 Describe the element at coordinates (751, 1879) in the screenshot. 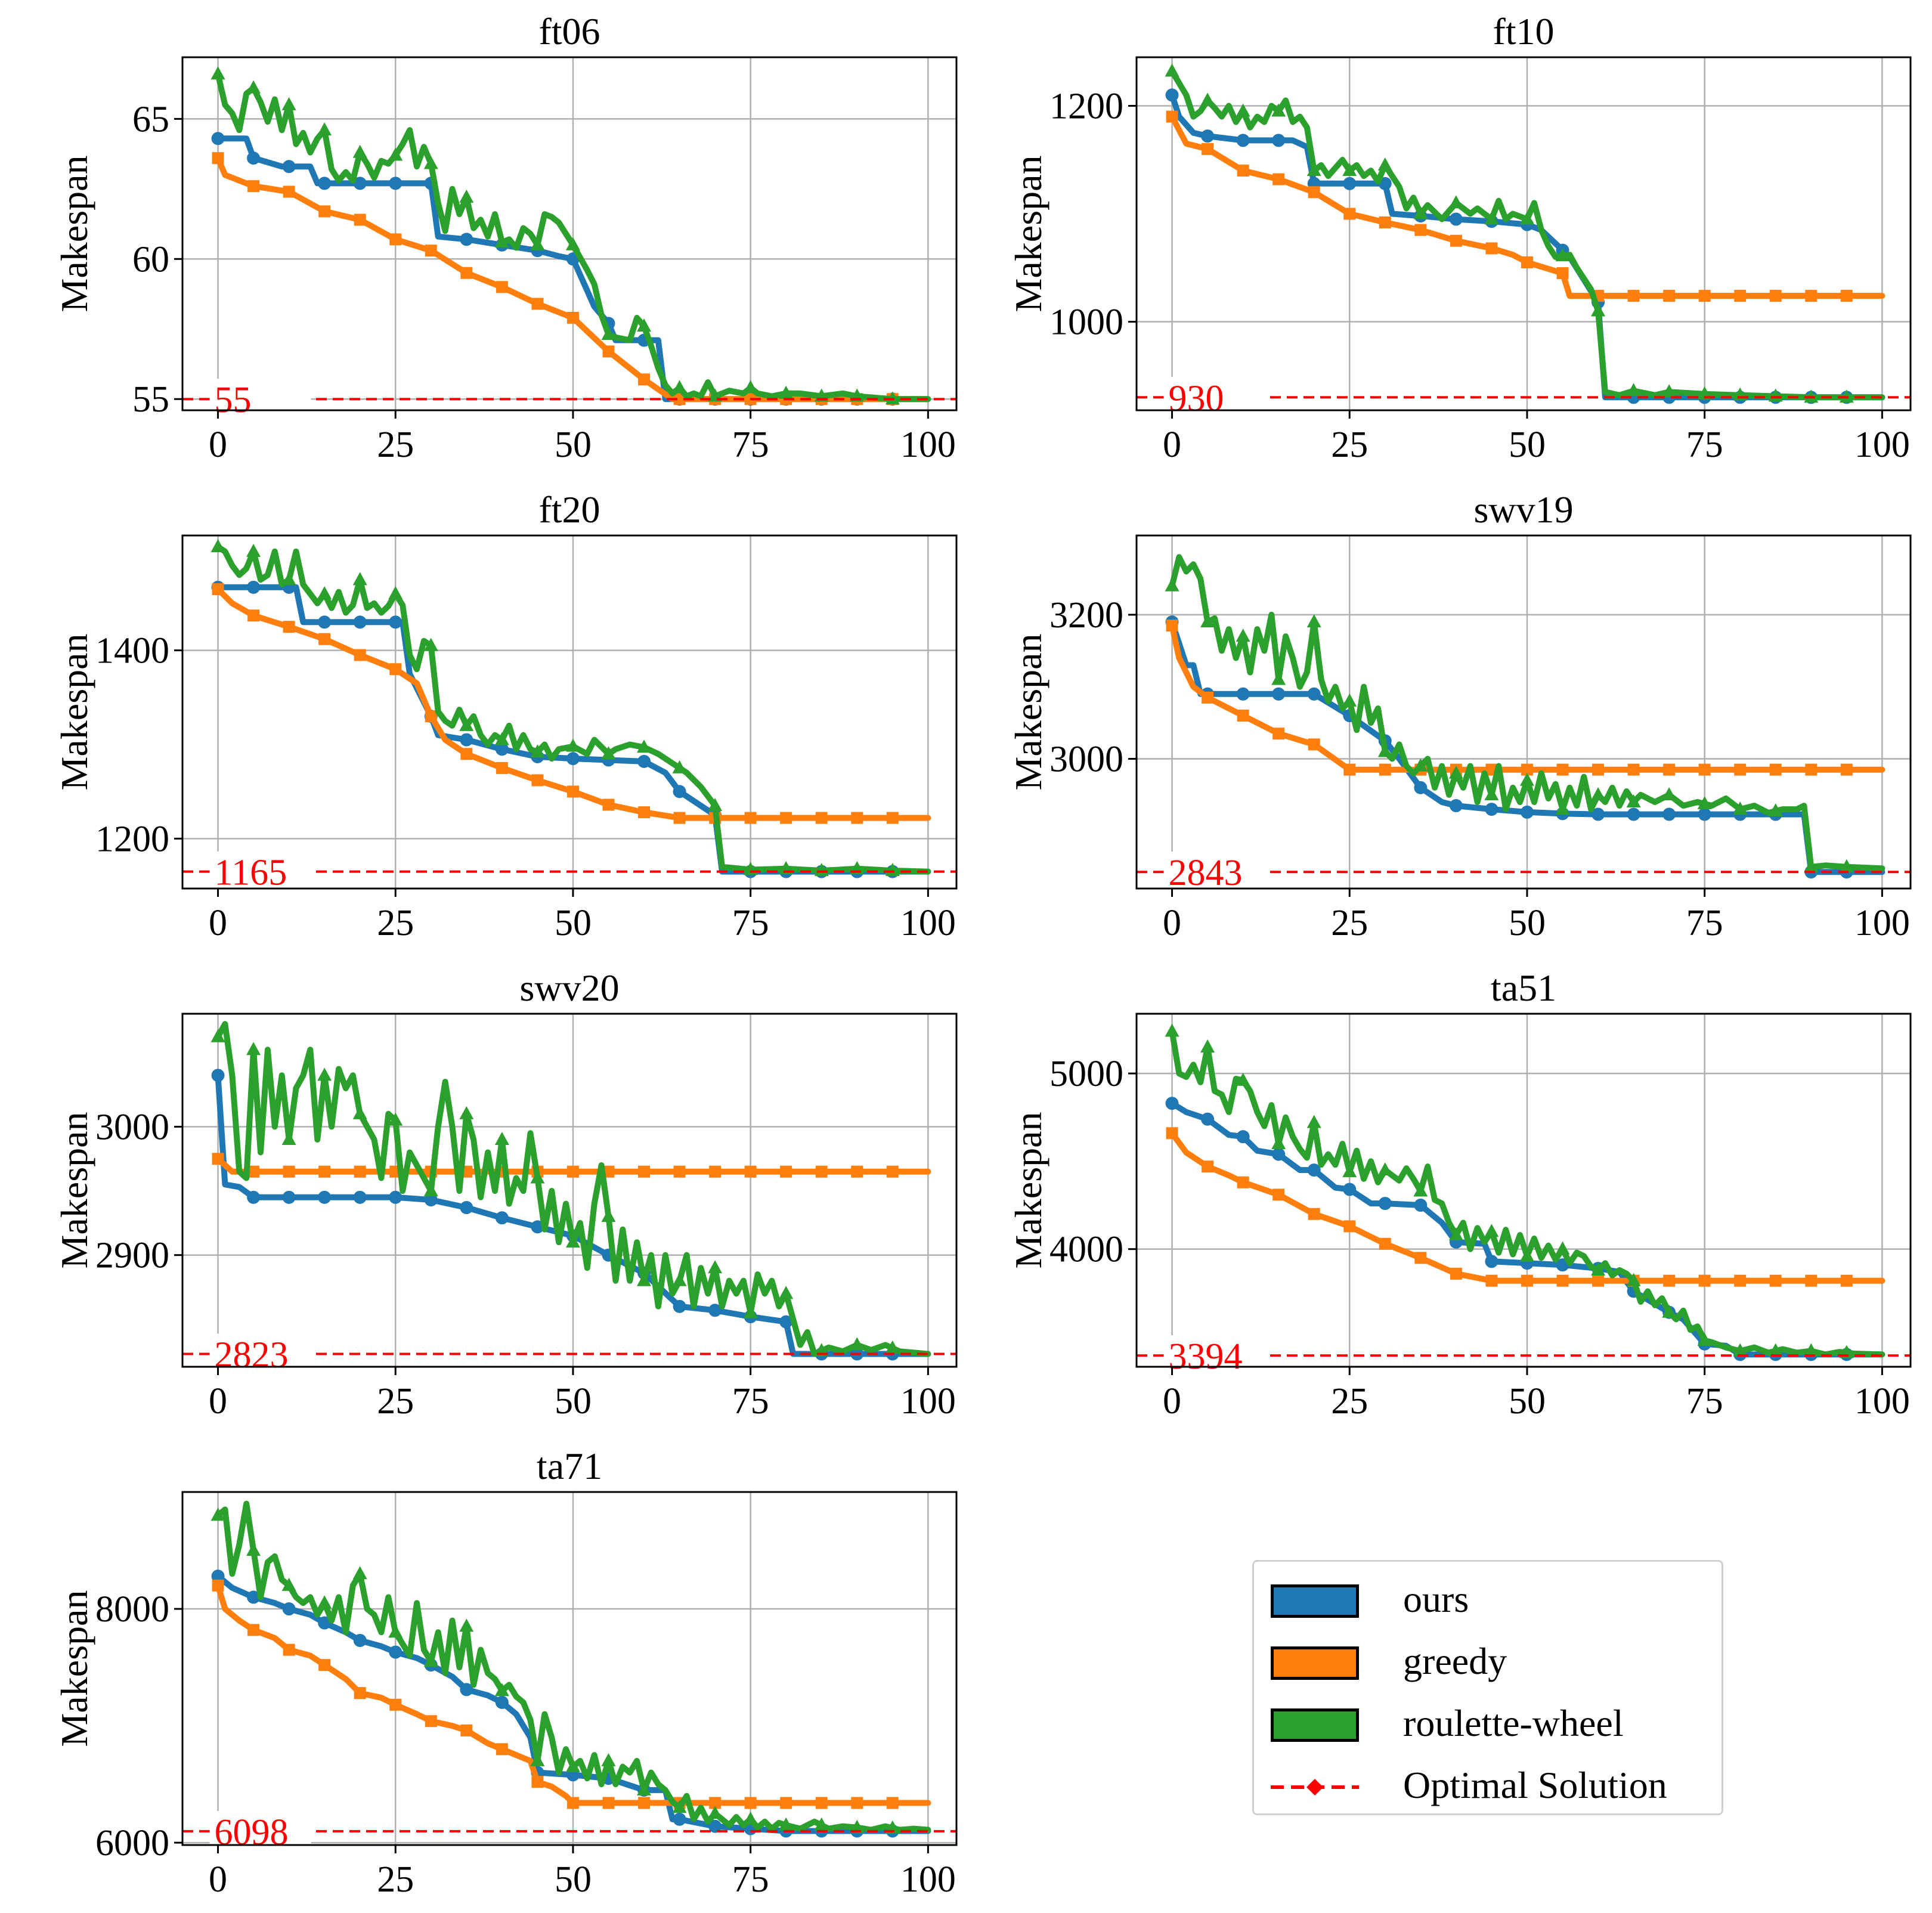

I see `xtick-label-ta71-75: 75` at that location.